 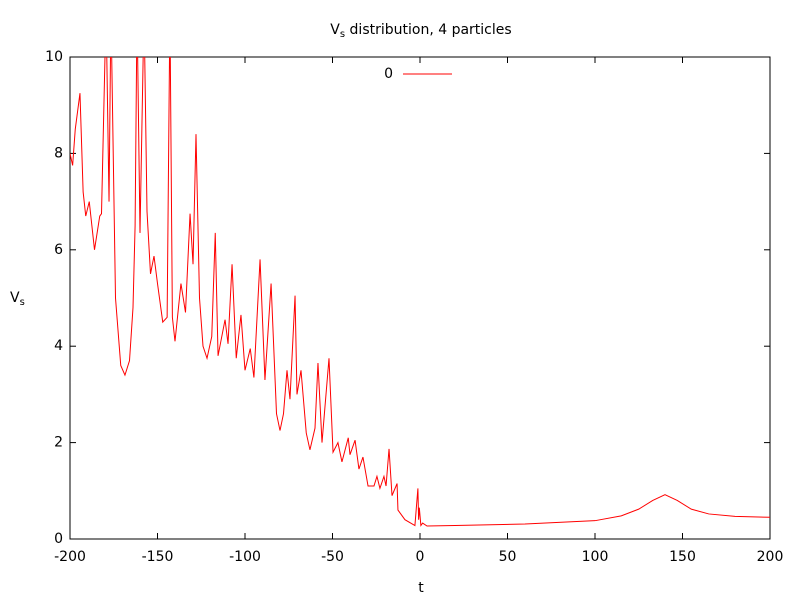 What do you see at coordinates (770, 557) in the screenshot?
I see `x-tick-label: 200` at bounding box center [770, 557].